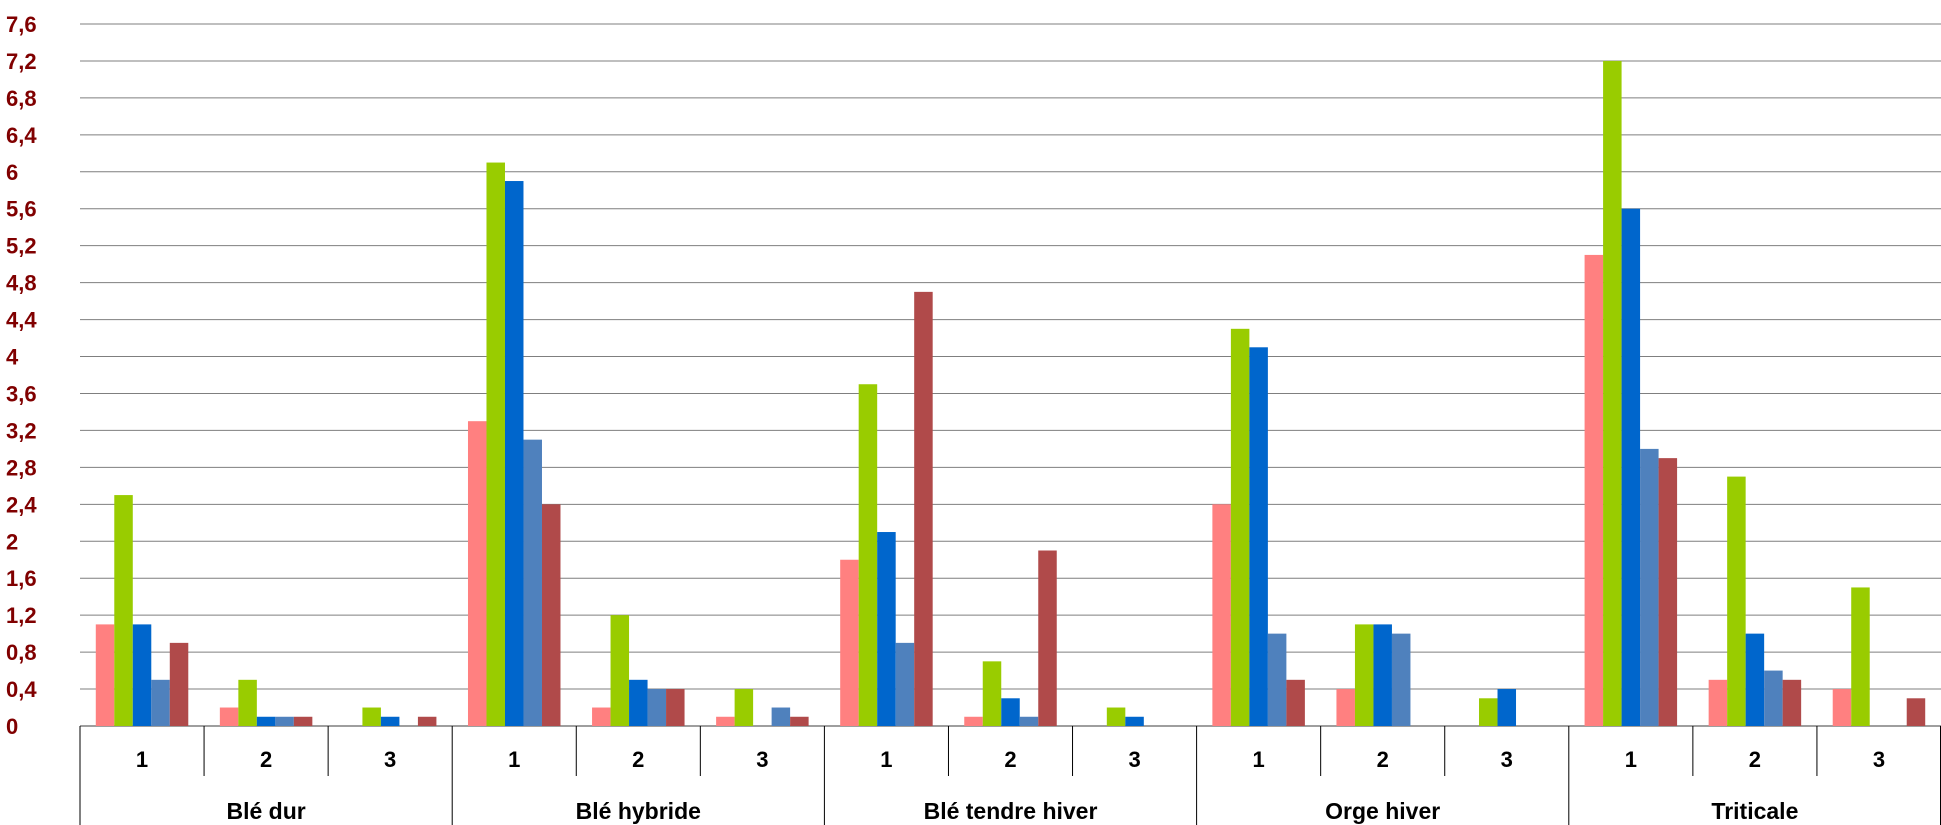 The image size is (1941, 825). What do you see at coordinates (1011, 811) in the screenshot?
I see `x-group-label: Blé tendre hiver` at bounding box center [1011, 811].